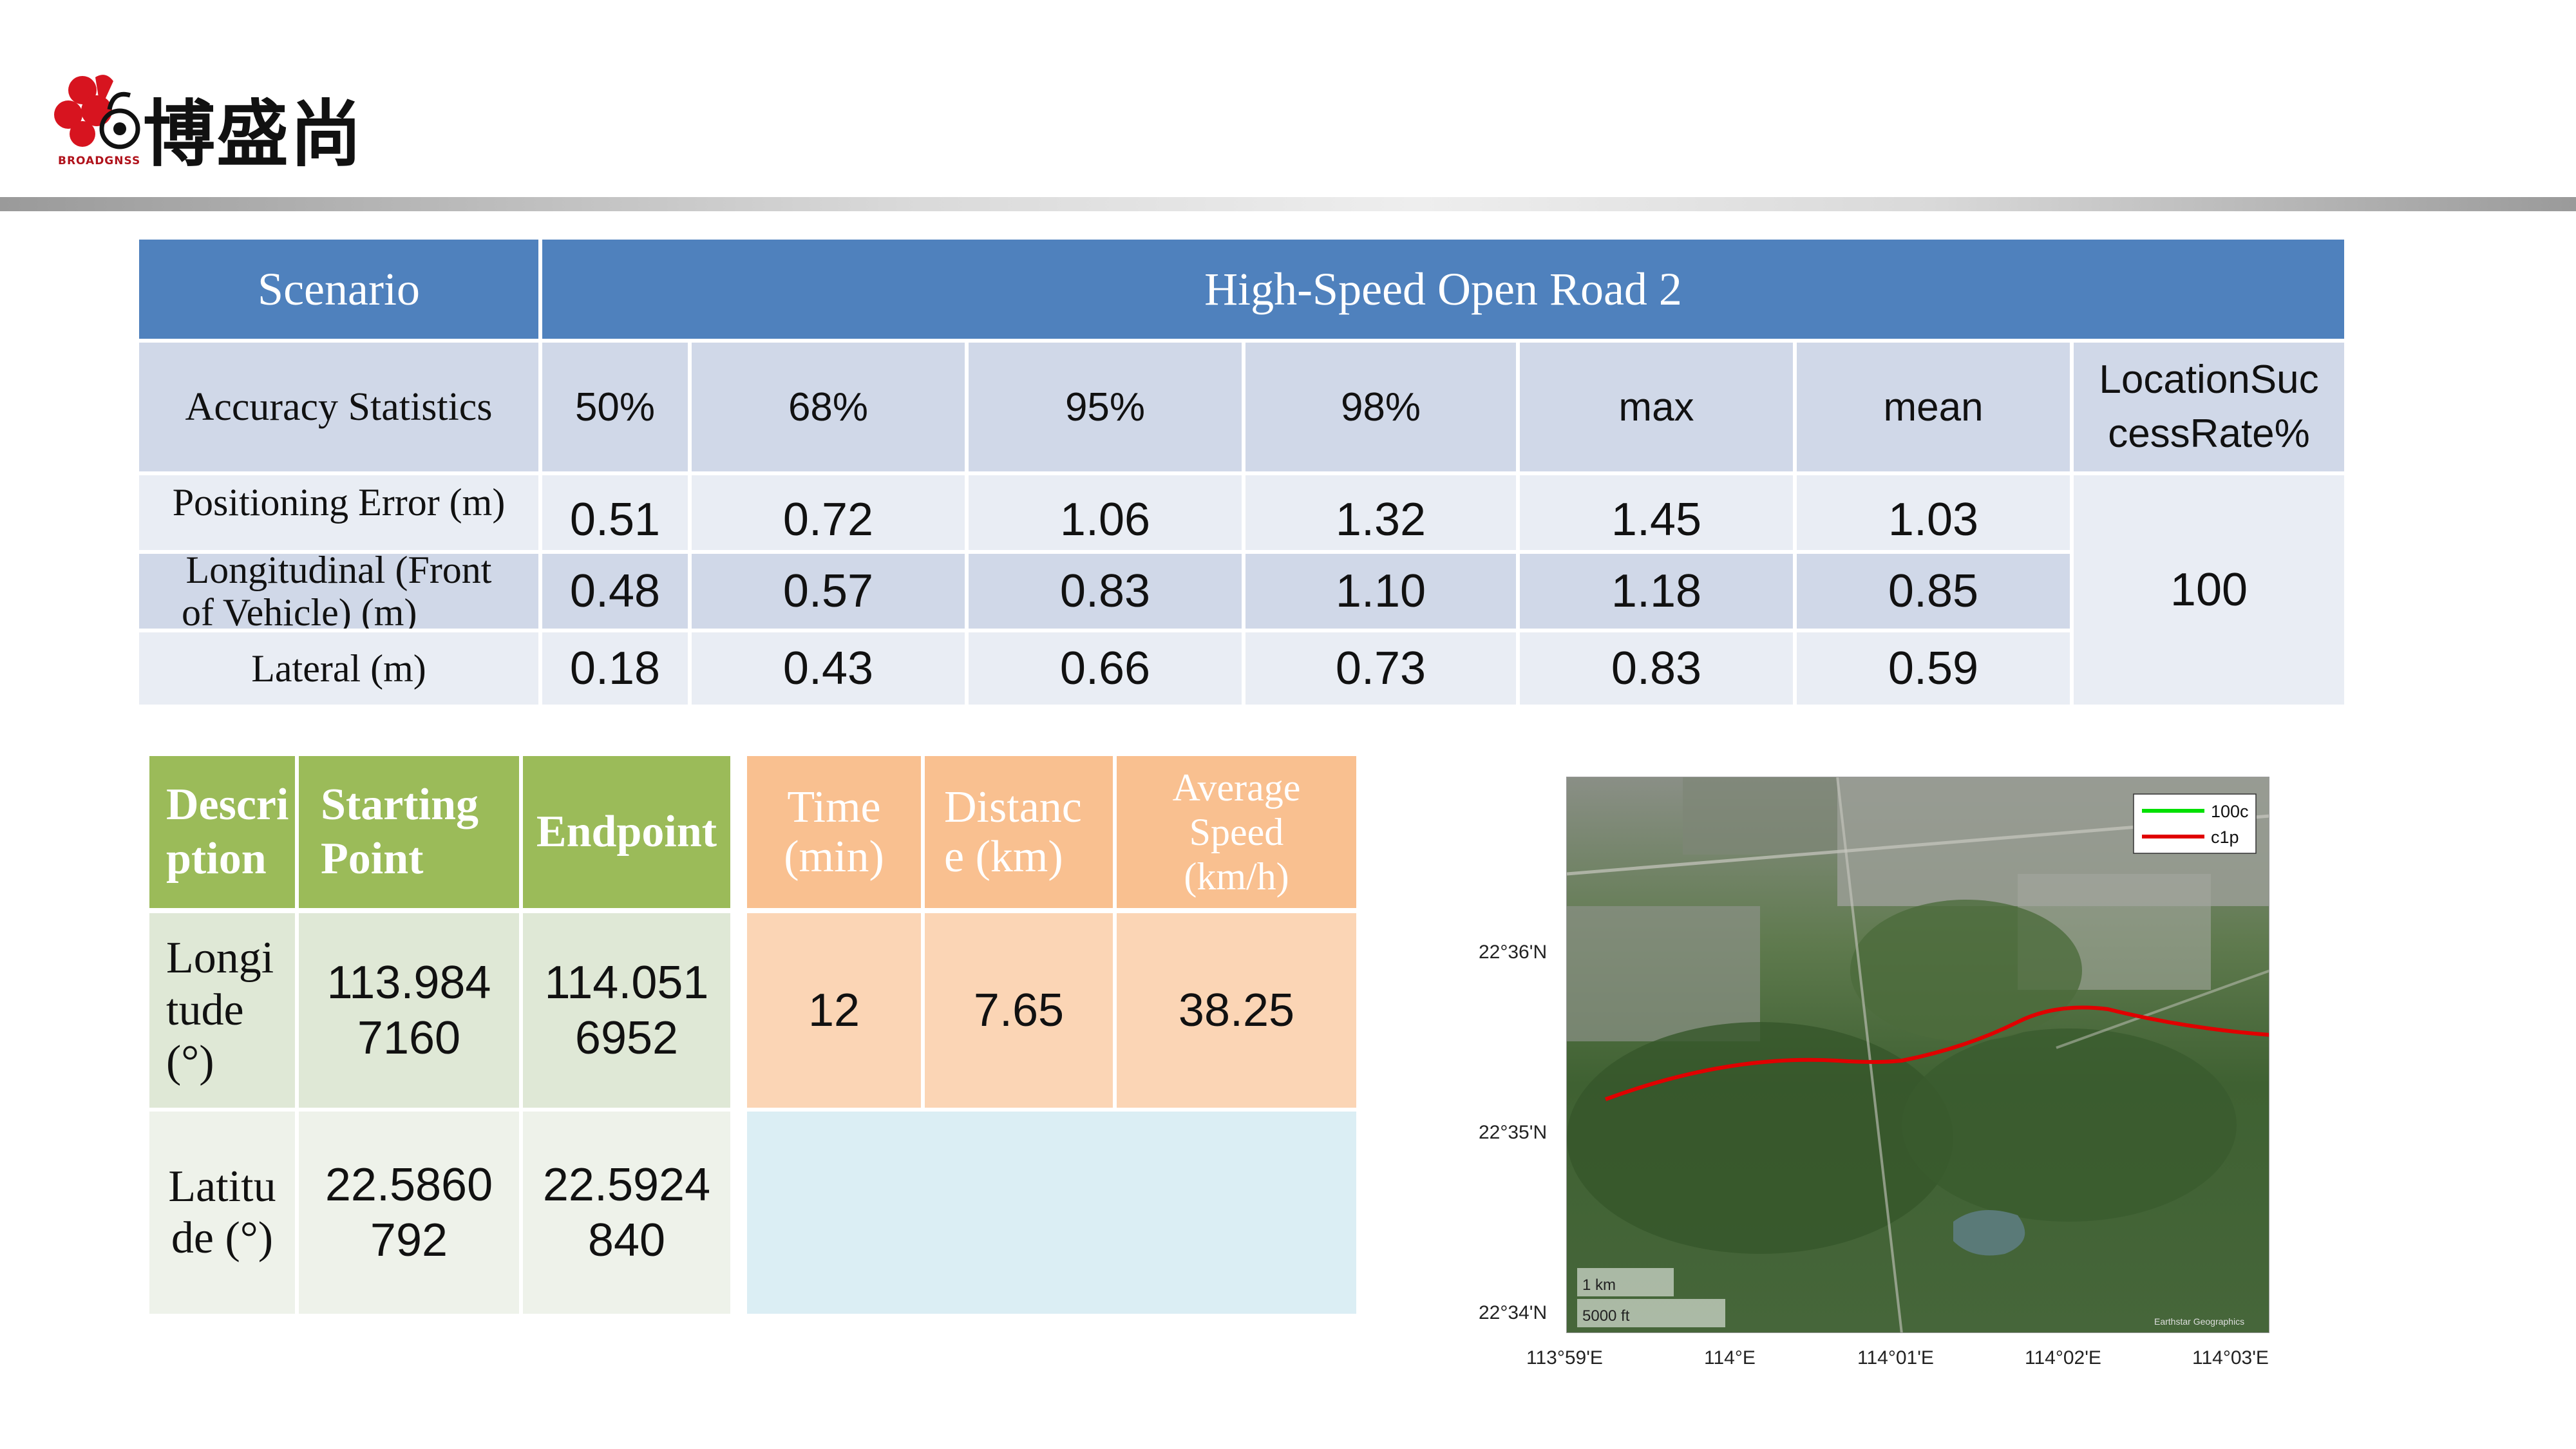 The width and height of the screenshot is (2576, 1449). I want to click on longitude-start: 113.984 7160, so click(409, 1010).